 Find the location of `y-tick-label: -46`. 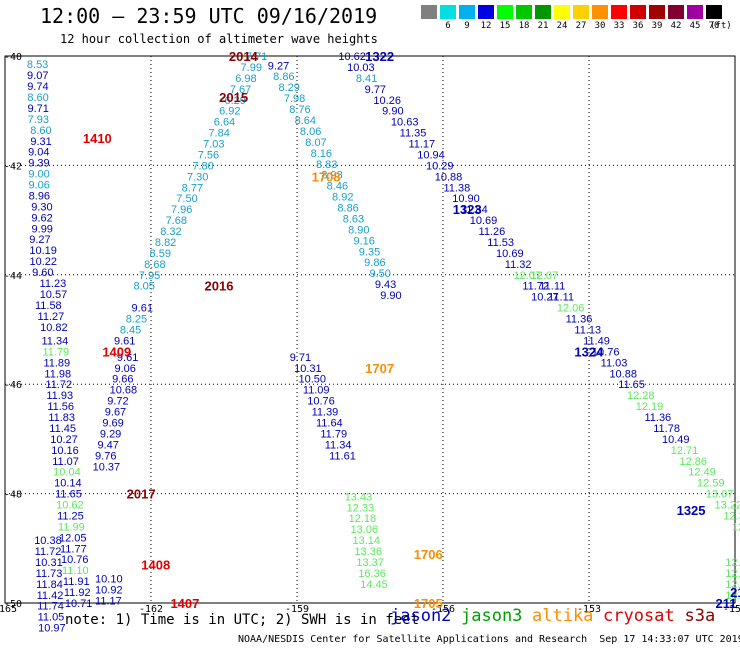

y-tick-label: -46 is located at coordinates (13, 385).